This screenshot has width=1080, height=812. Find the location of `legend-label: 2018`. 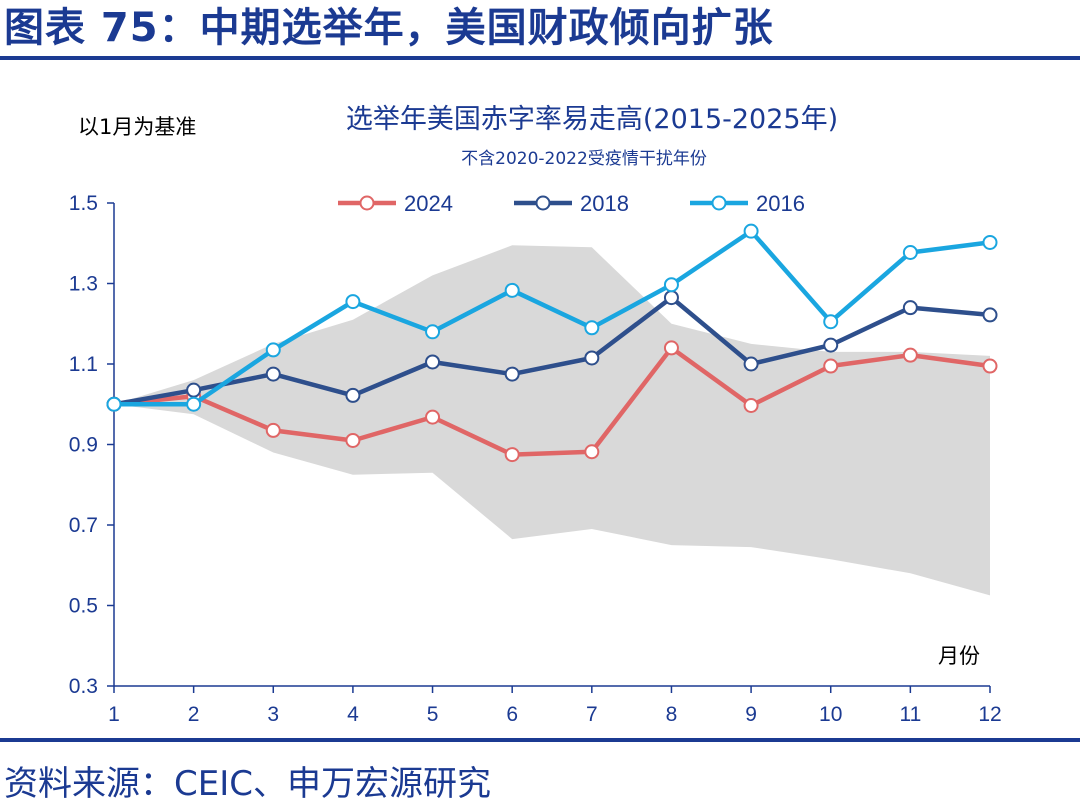

legend-label: 2018 is located at coordinates (604, 203).